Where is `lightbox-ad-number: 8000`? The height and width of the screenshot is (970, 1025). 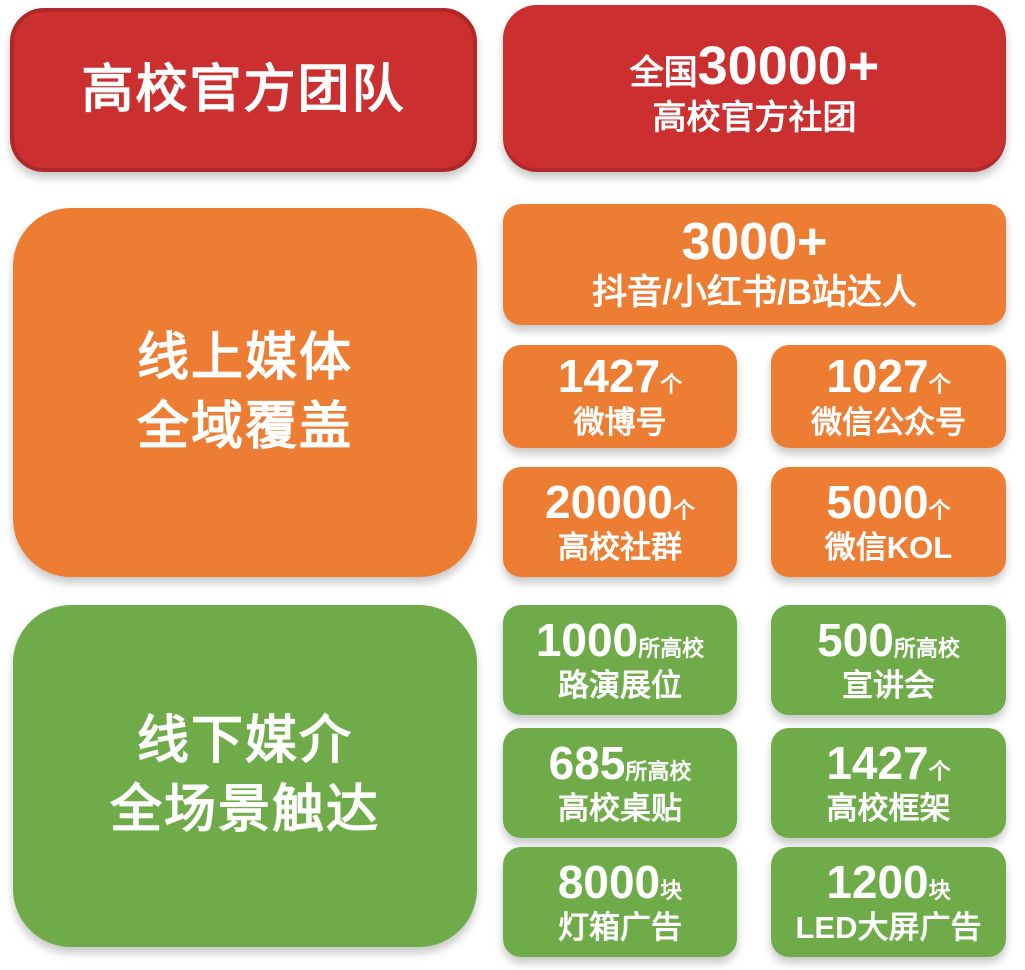
lightbox-ad-number: 8000 is located at coordinates (609, 881).